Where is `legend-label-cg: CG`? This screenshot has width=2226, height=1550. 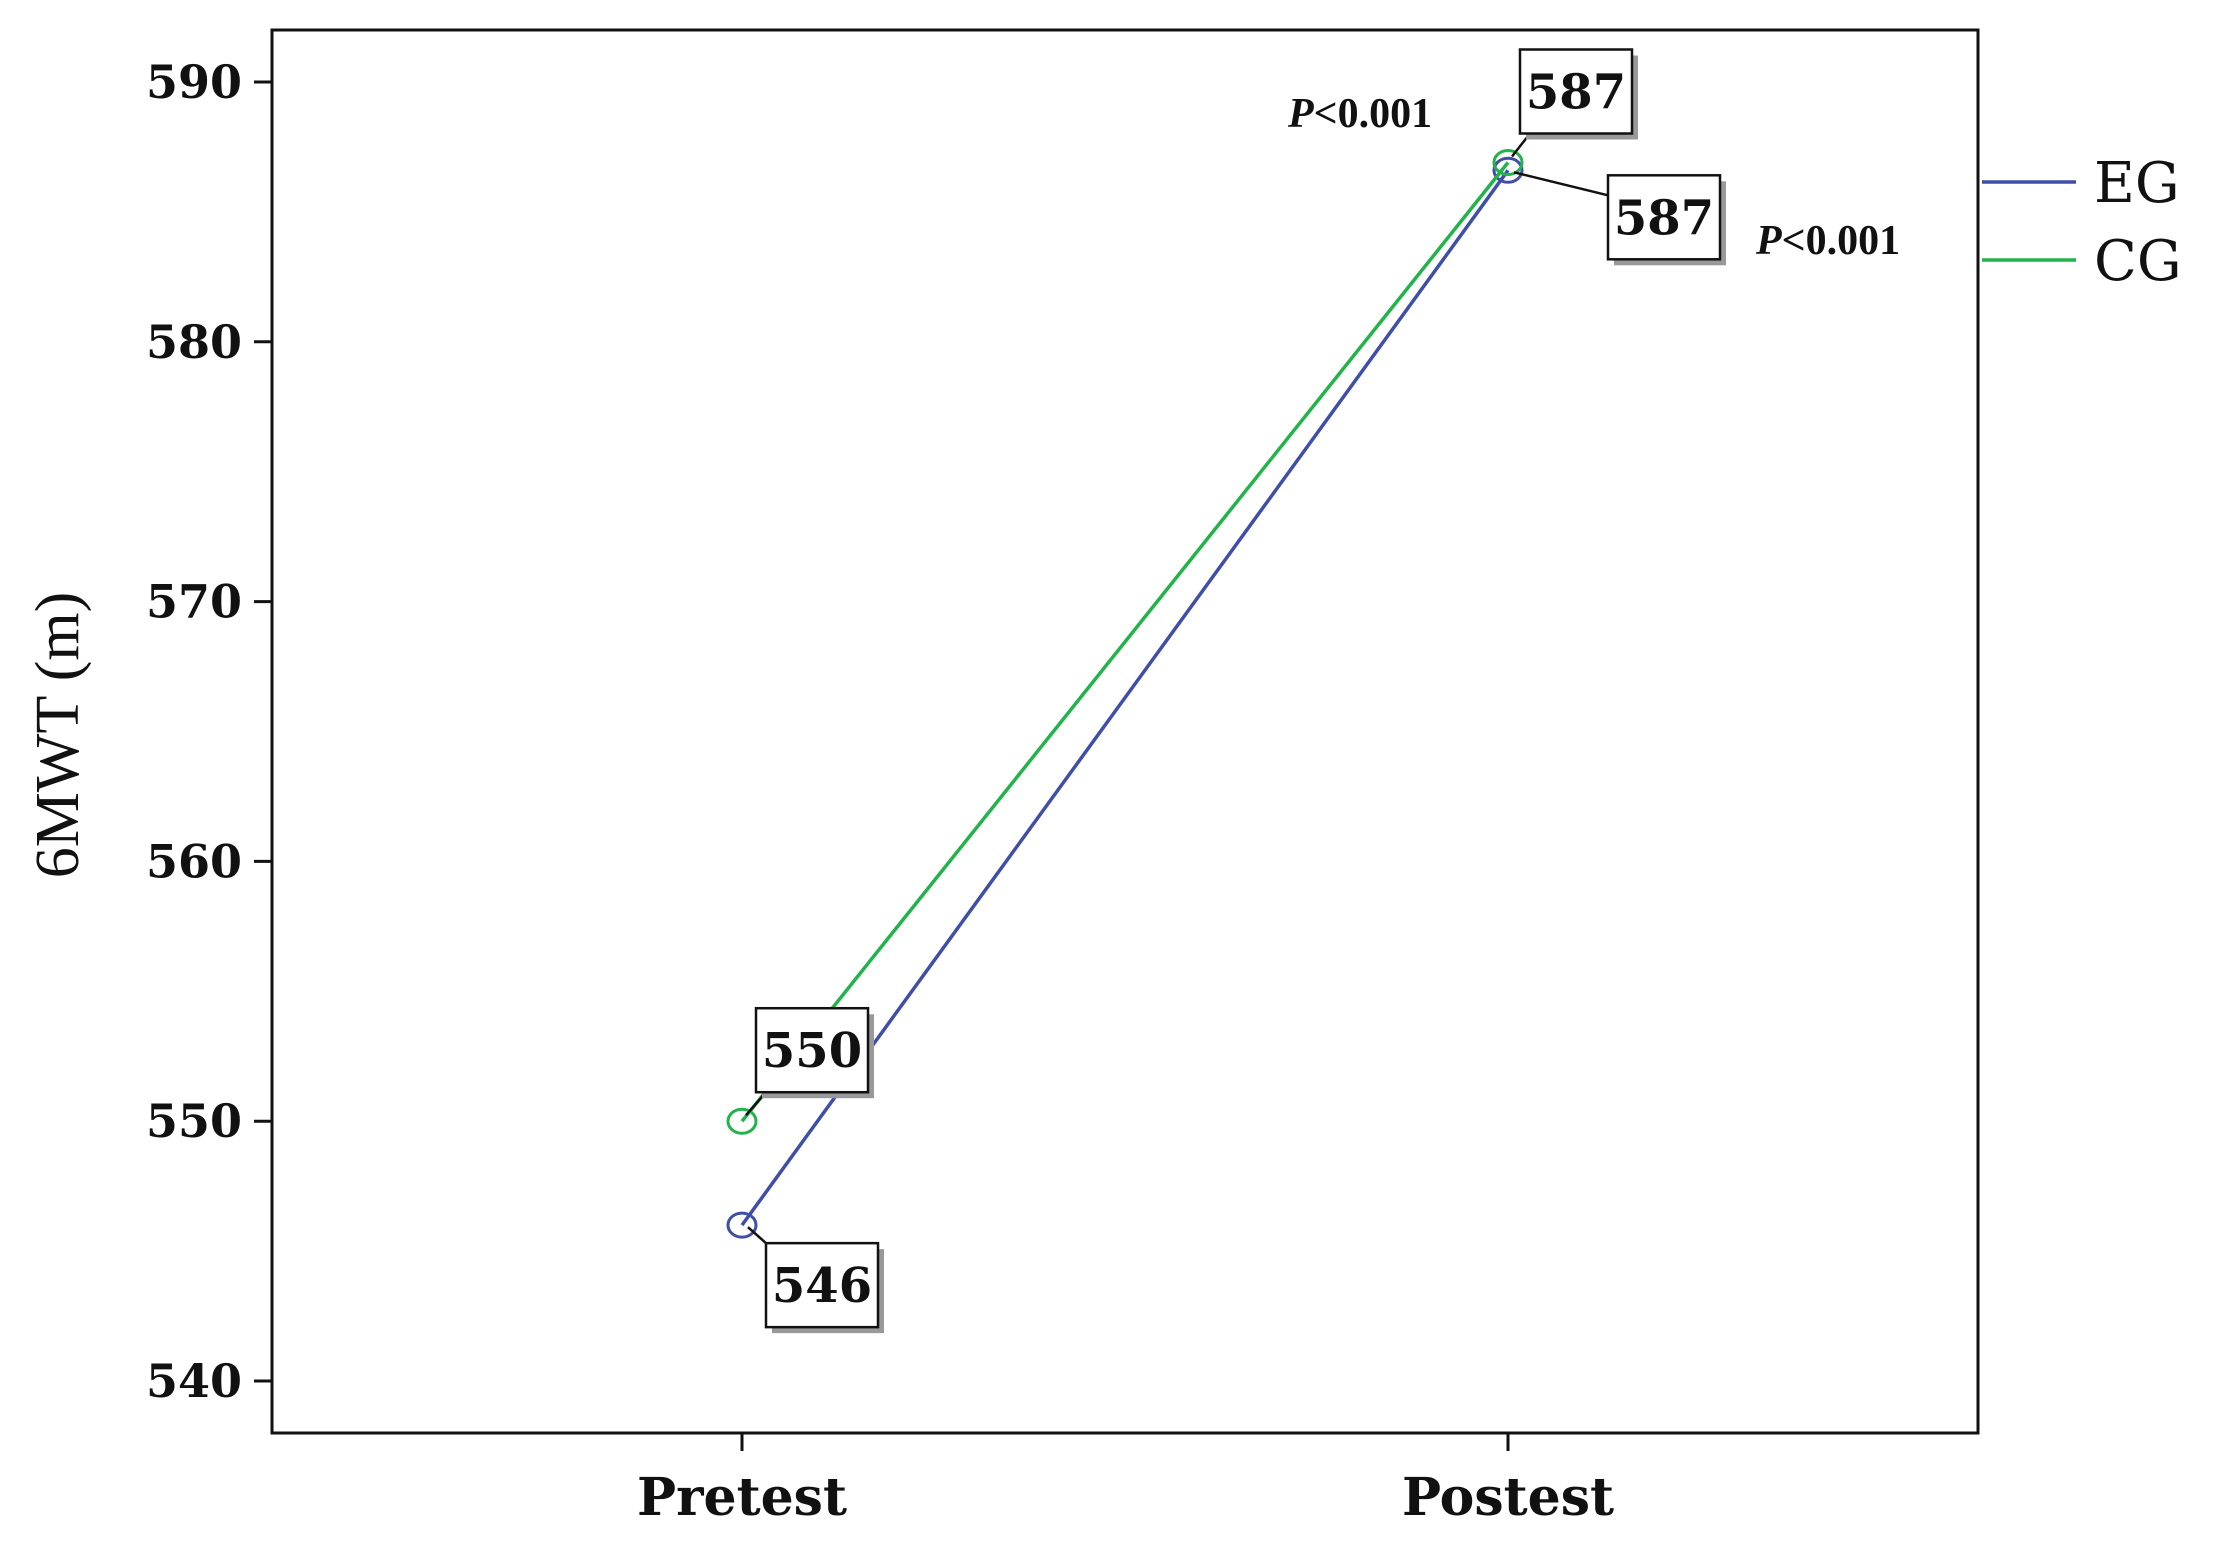
legend-label-cg: CG is located at coordinates (2138, 261).